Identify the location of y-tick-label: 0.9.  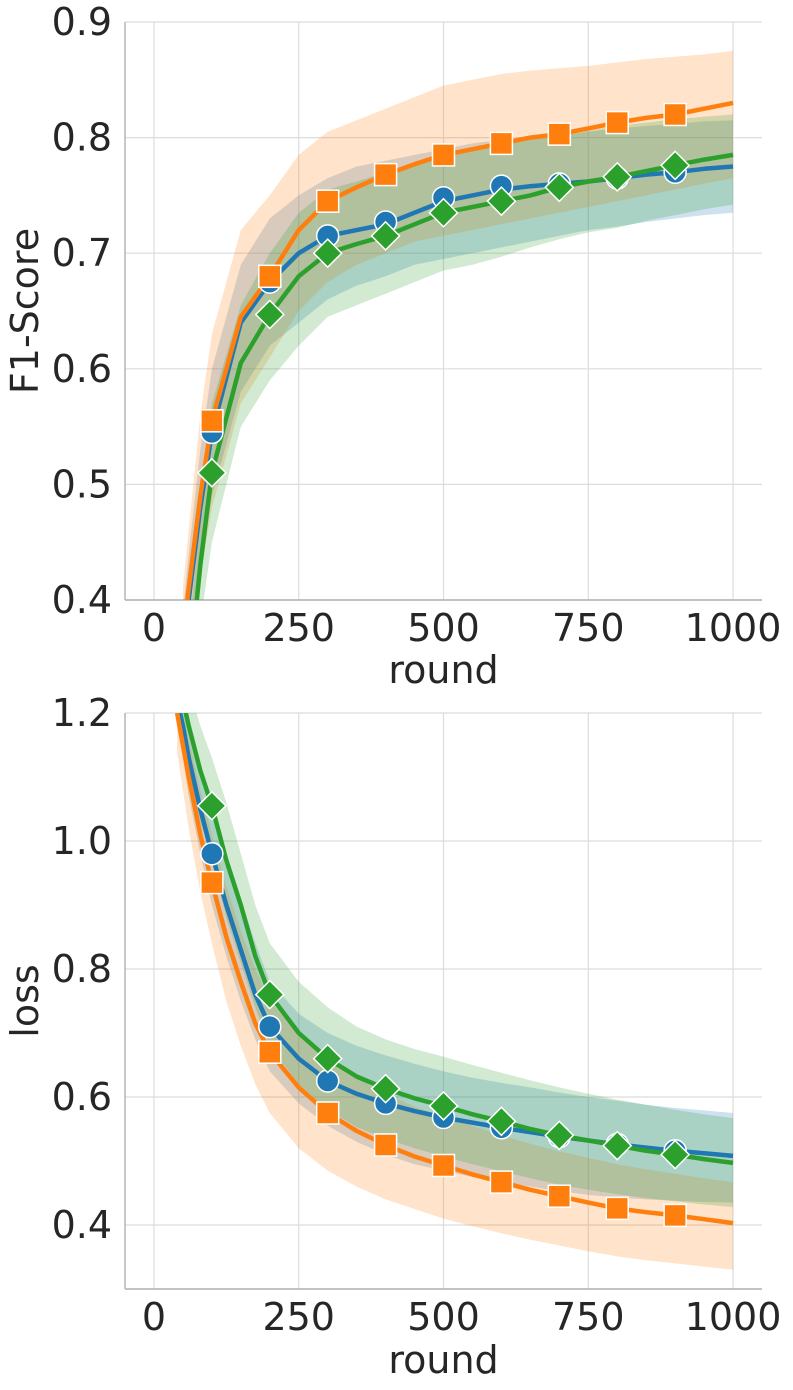
(82, 22).